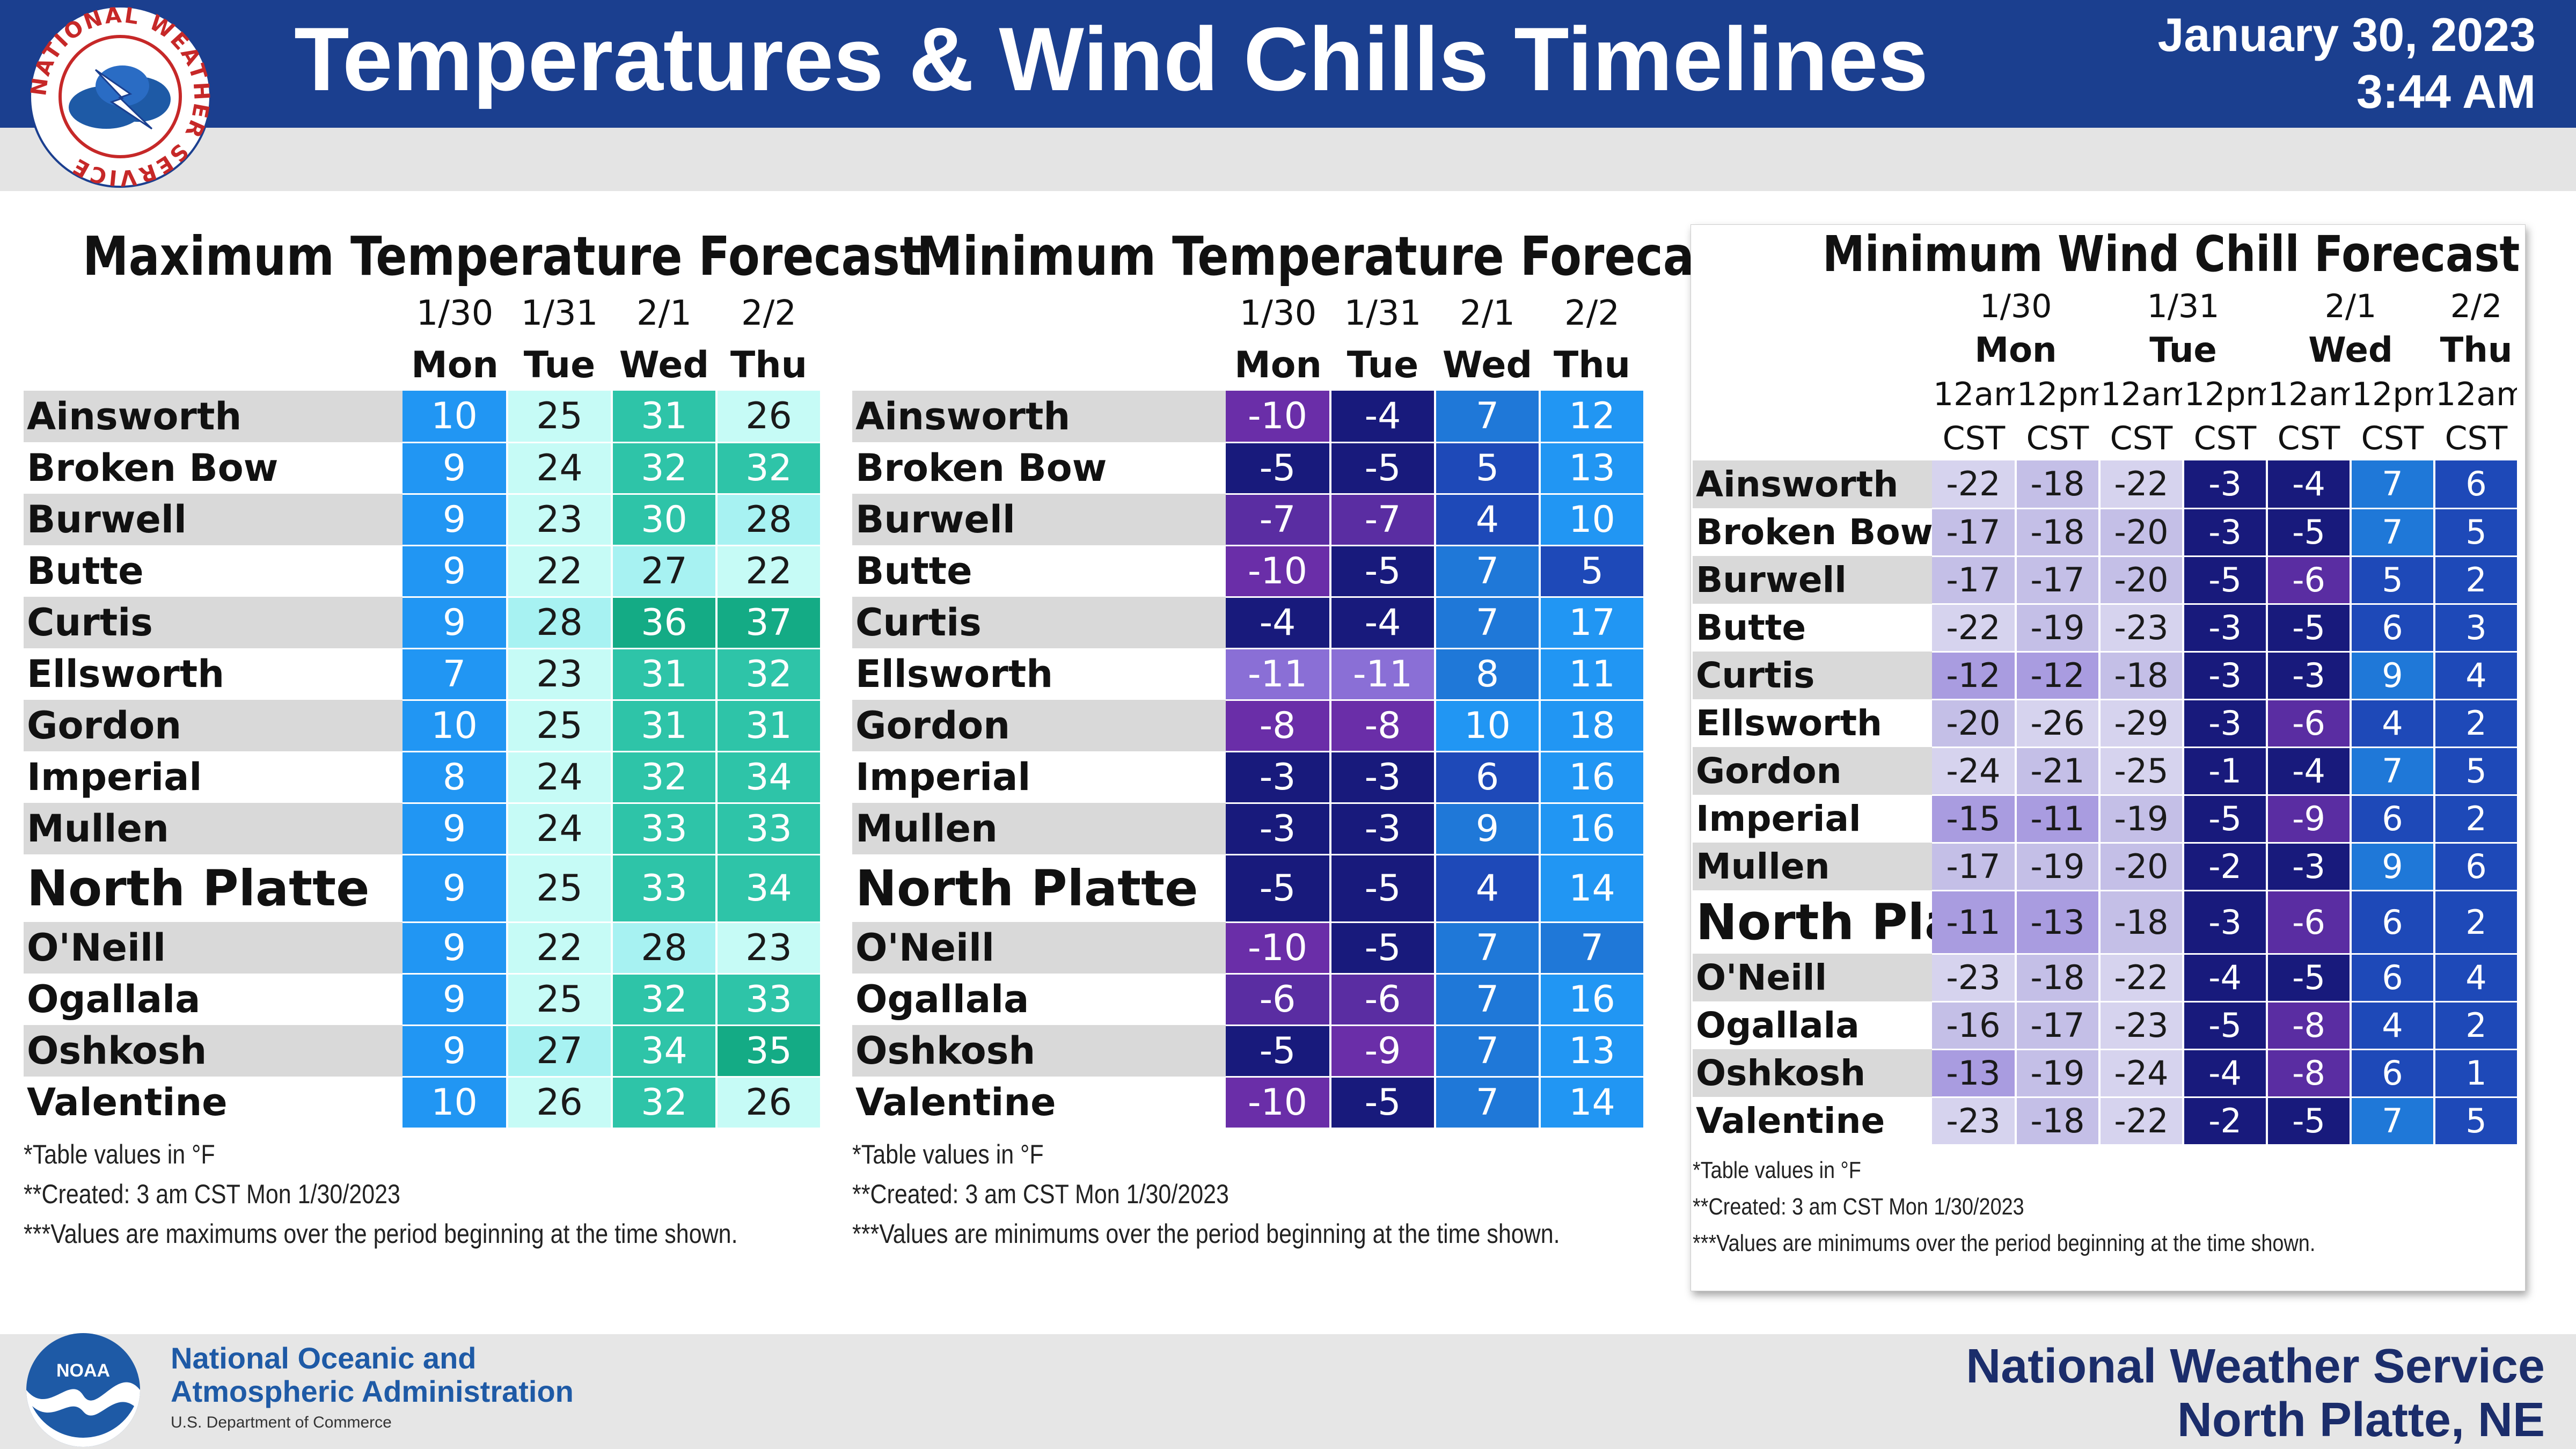 The image size is (2576, 1449). I want to click on header-spacer, so click(1813, 306).